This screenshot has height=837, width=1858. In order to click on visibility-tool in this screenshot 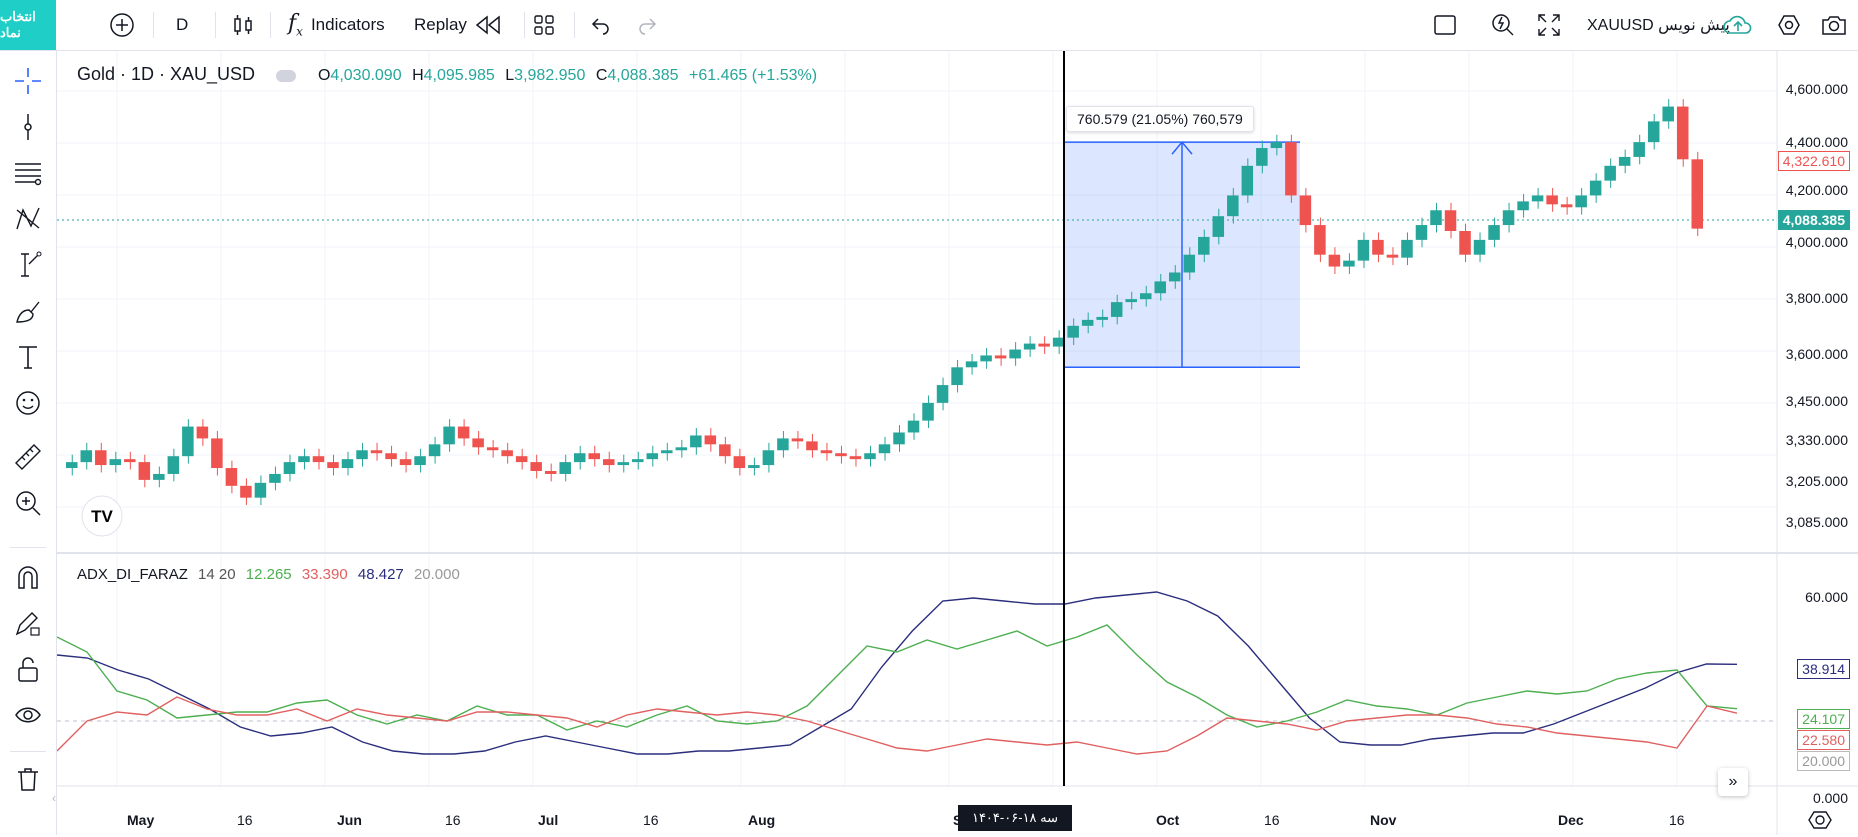, I will do `click(28, 715)`.